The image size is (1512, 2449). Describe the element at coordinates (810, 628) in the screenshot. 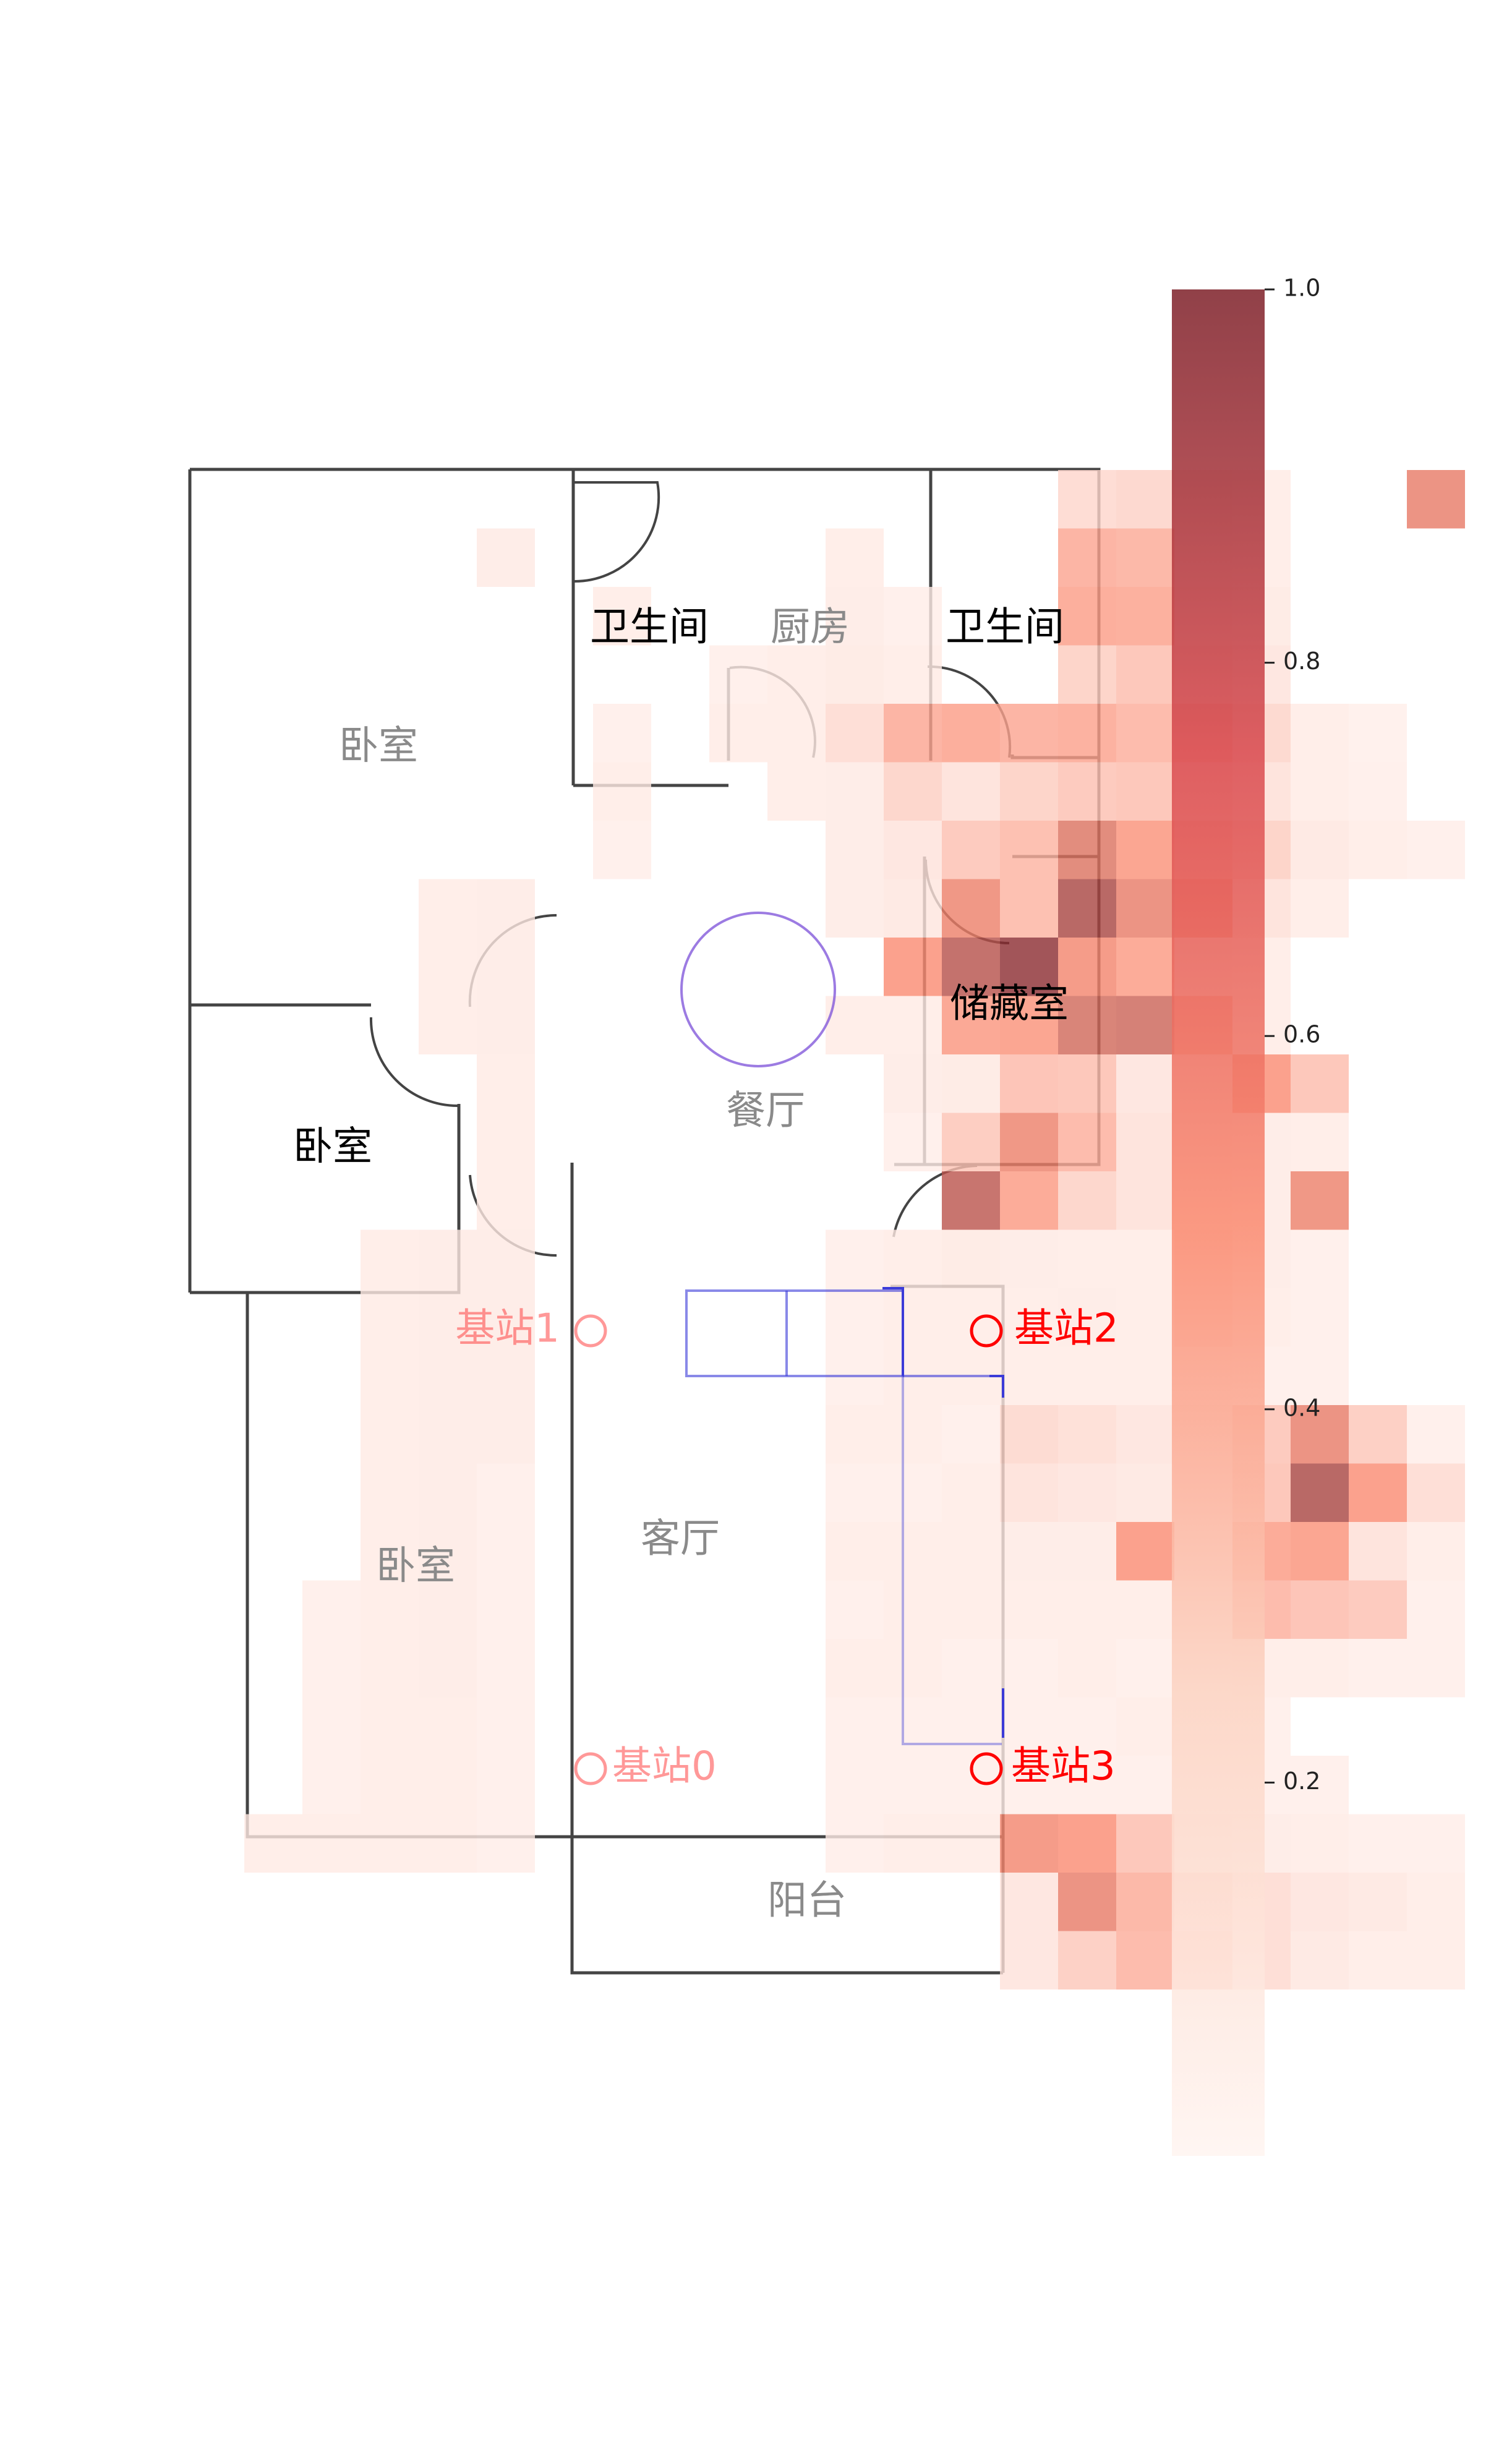

I see `room-label: 厨房` at that location.